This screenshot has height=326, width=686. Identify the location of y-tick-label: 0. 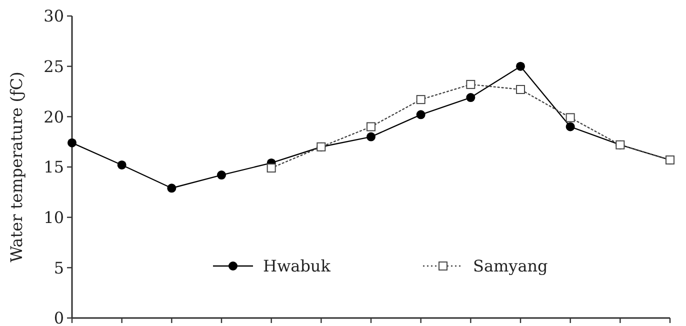
(59, 317).